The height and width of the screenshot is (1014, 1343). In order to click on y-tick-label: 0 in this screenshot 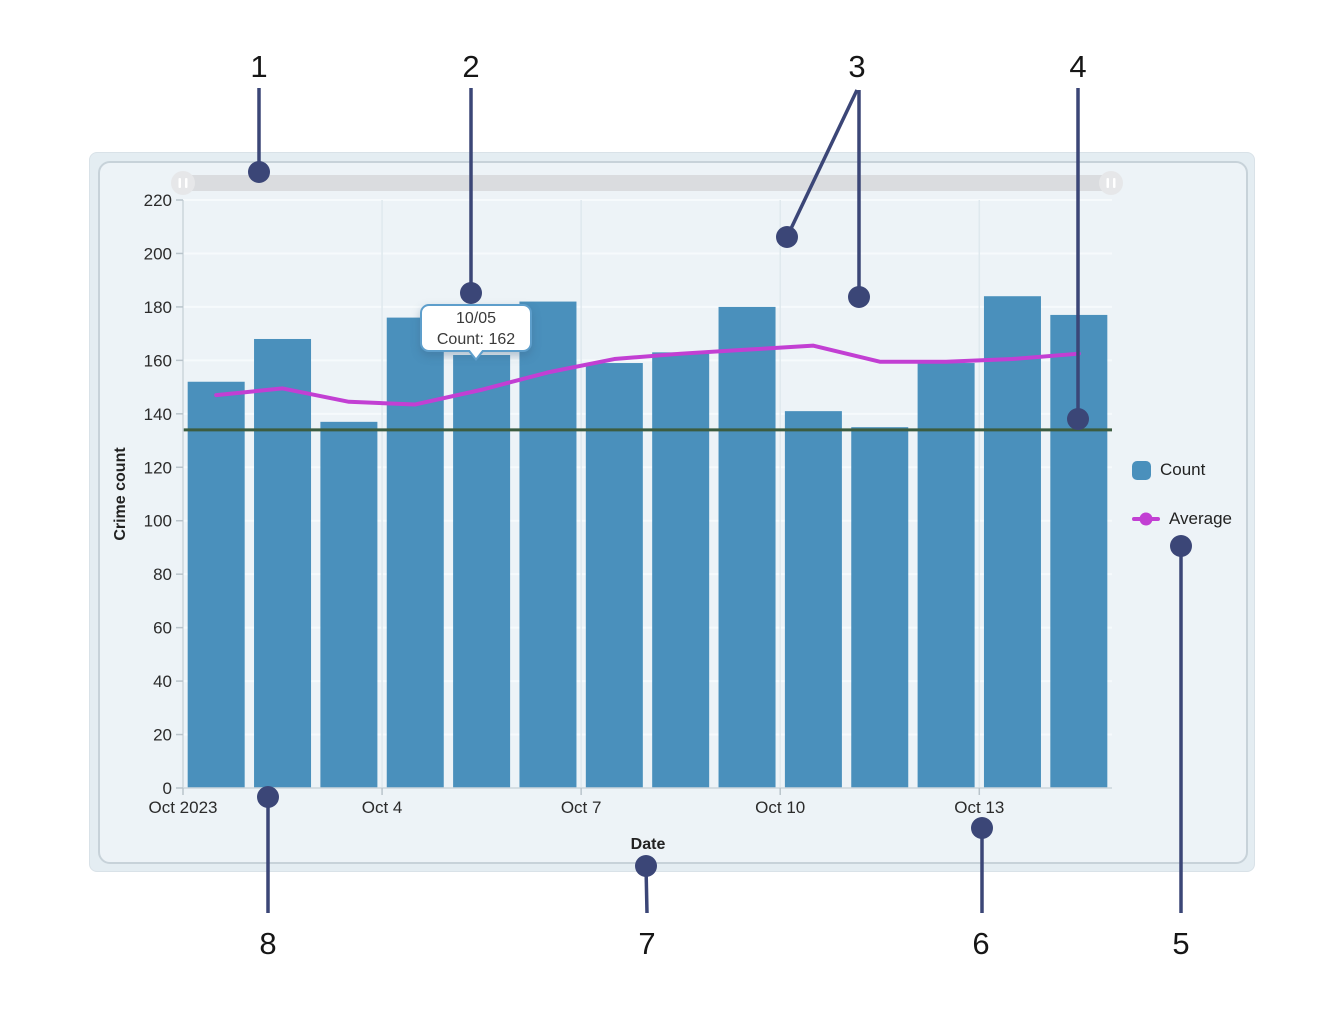, I will do `click(167, 788)`.